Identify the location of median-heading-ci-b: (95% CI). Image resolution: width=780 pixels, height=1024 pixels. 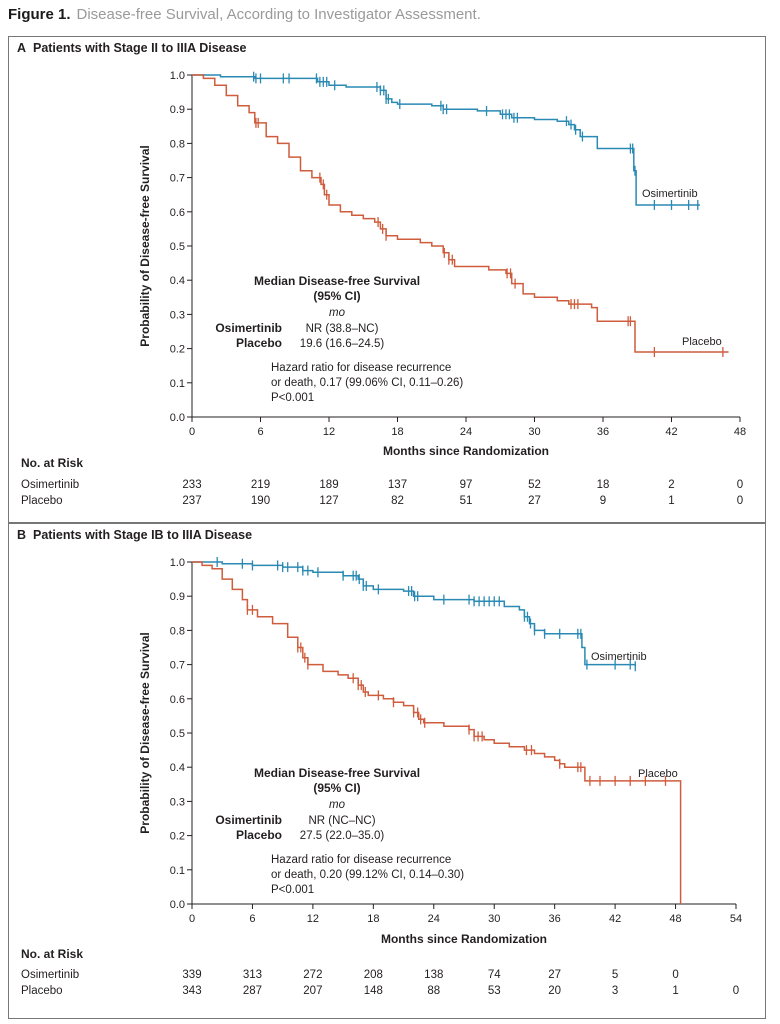
(336, 788).